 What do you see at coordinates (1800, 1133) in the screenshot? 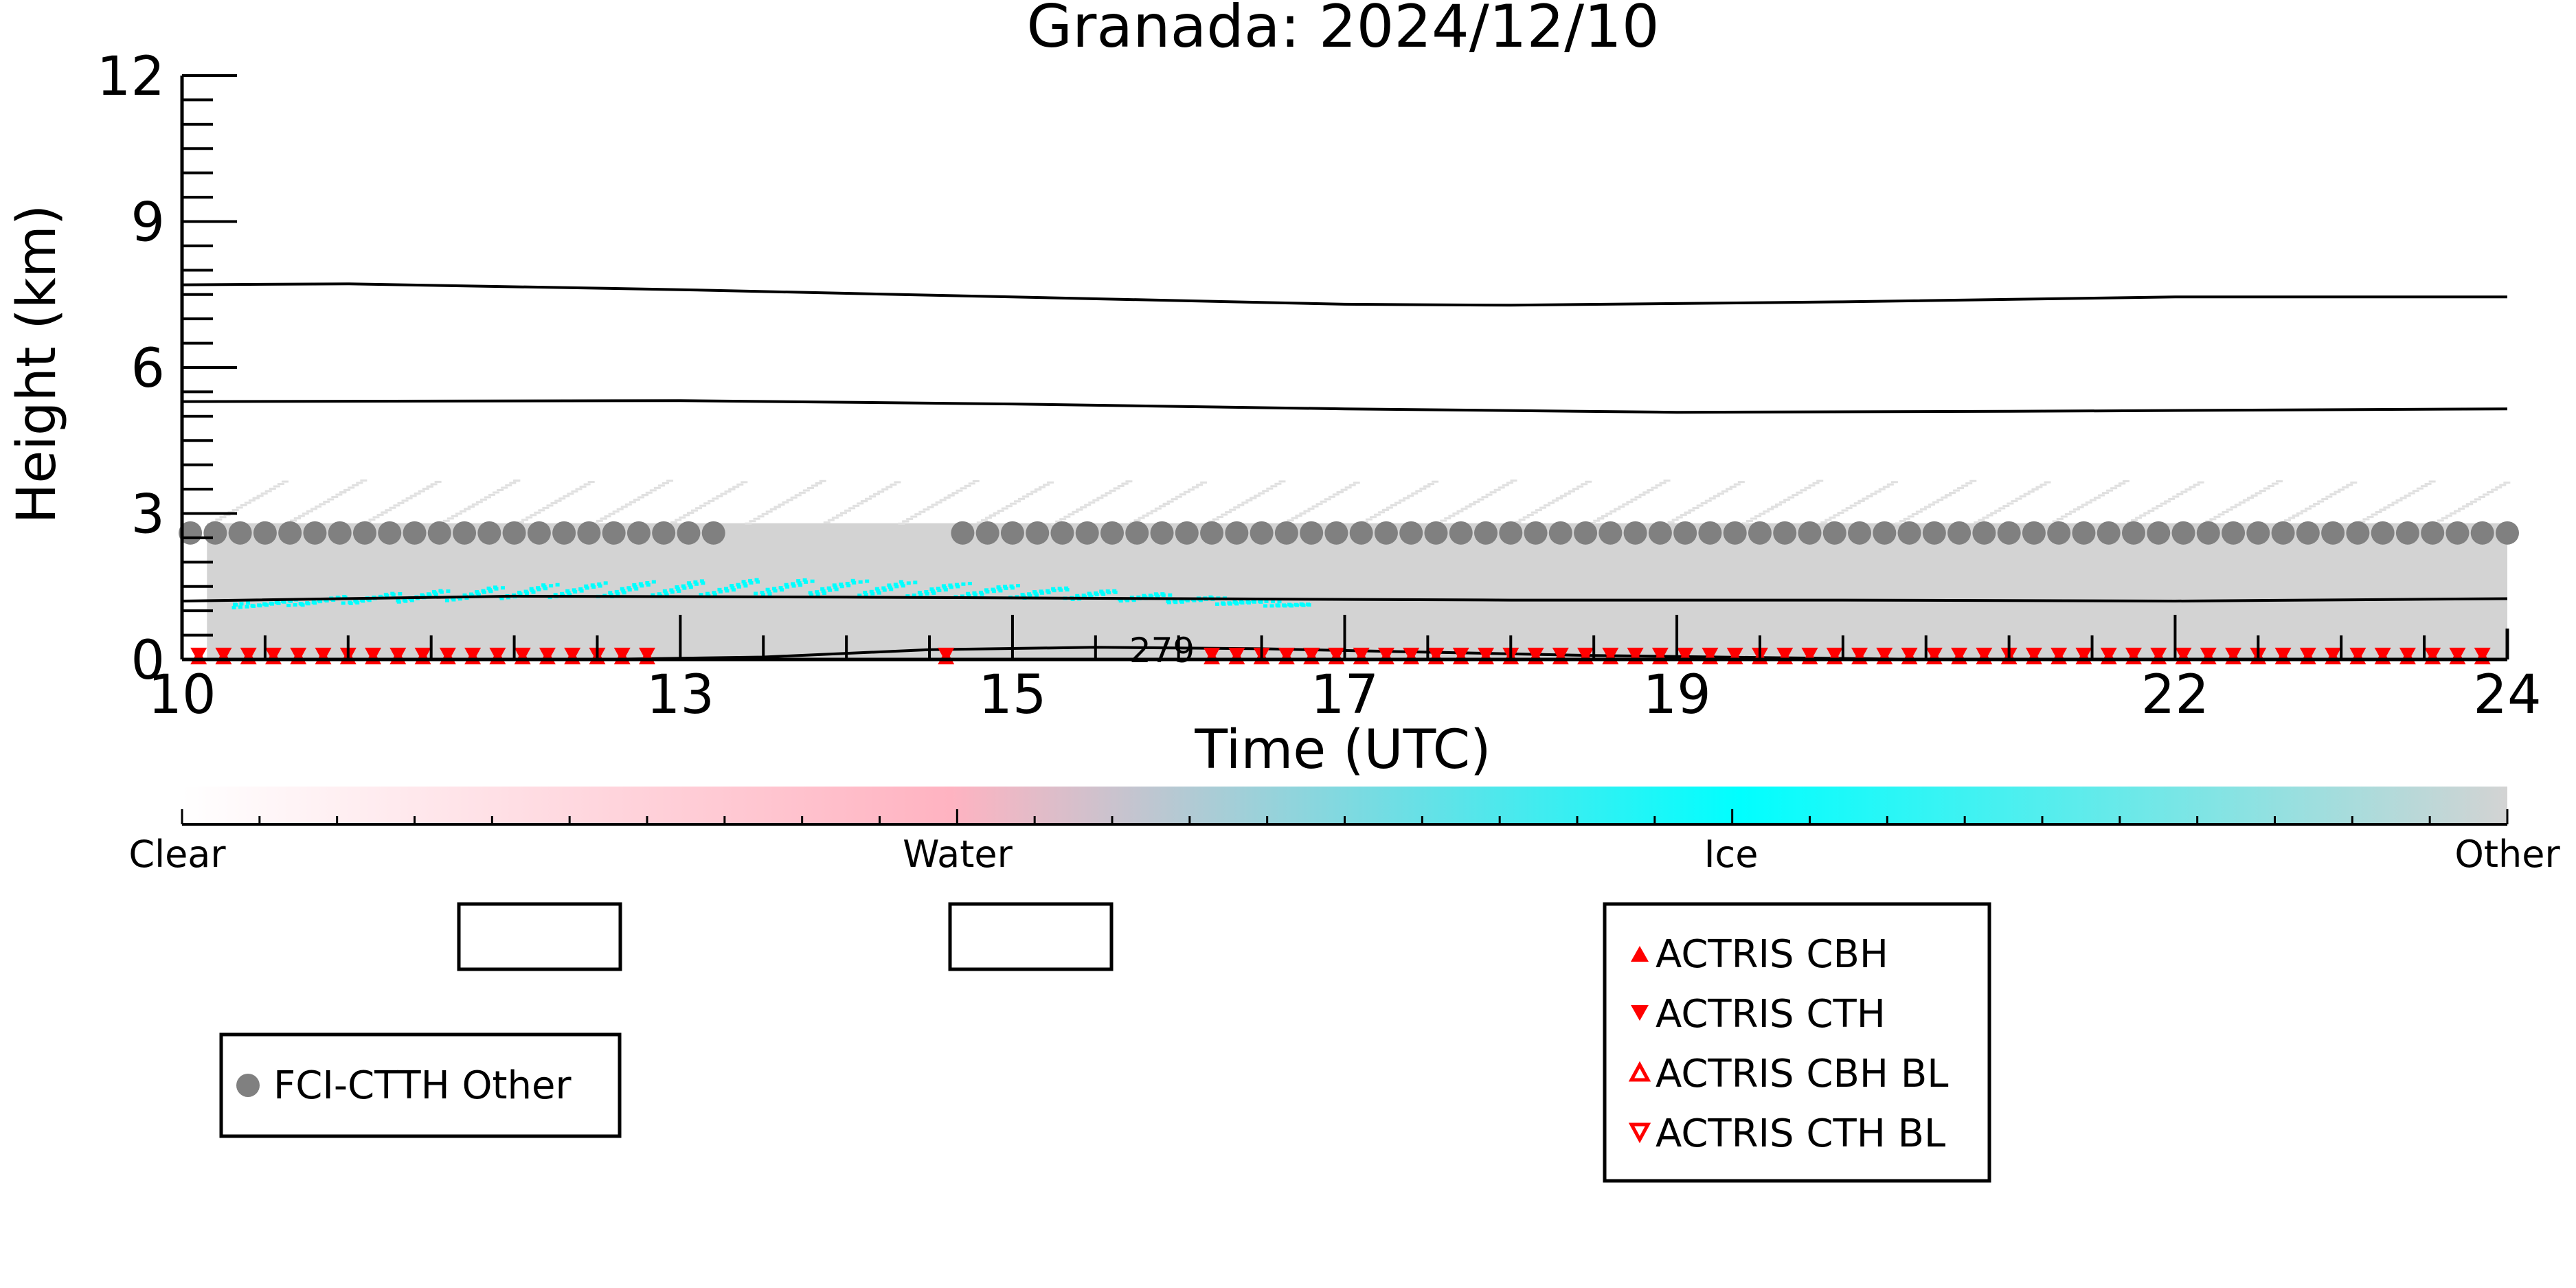
I see `legend-label-actris-cth-bl: ACTRIS CTH BL` at bounding box center [1800, 1133].